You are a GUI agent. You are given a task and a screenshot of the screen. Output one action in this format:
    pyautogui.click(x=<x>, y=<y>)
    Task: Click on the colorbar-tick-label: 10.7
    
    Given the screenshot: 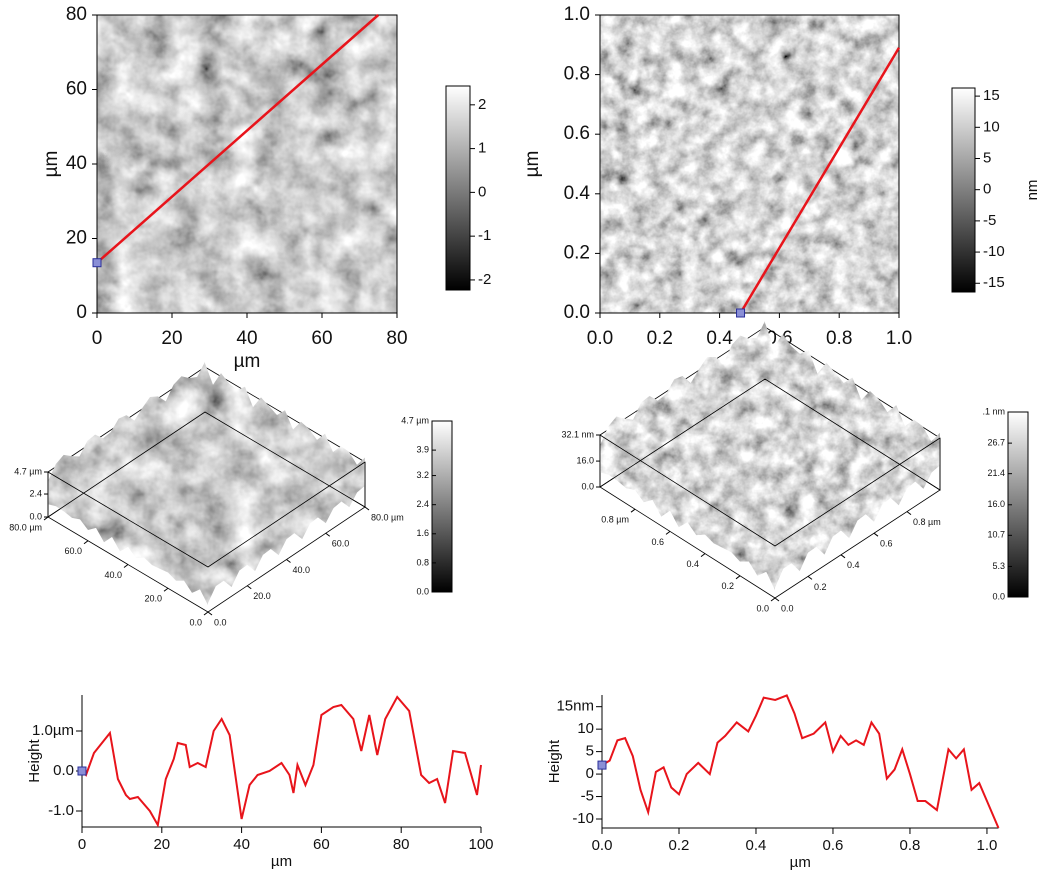 What is the action you would take?
    pyautogui.click(x=996, y=535)
    